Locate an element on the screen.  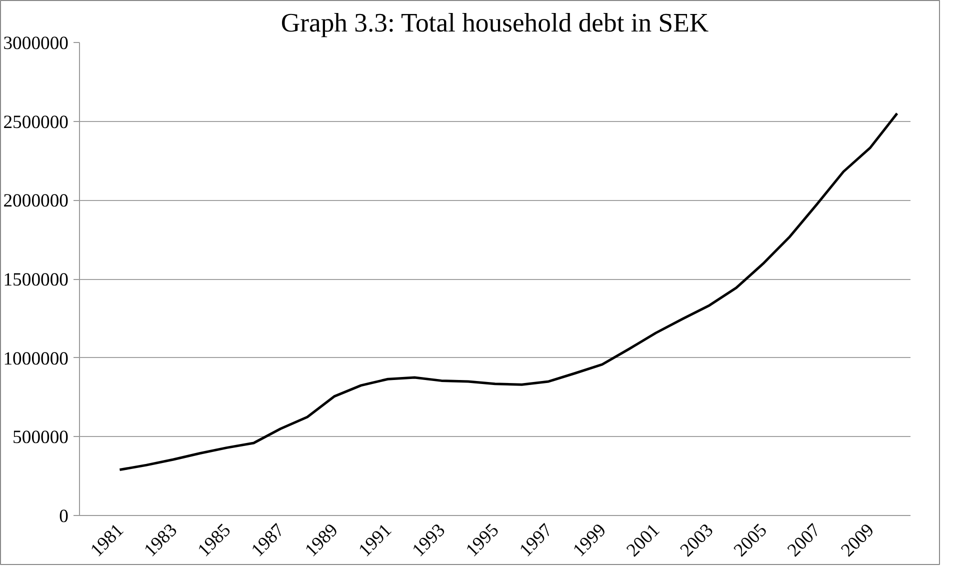
y-tick-label: 2500000 is located at coordinates (35, 122).